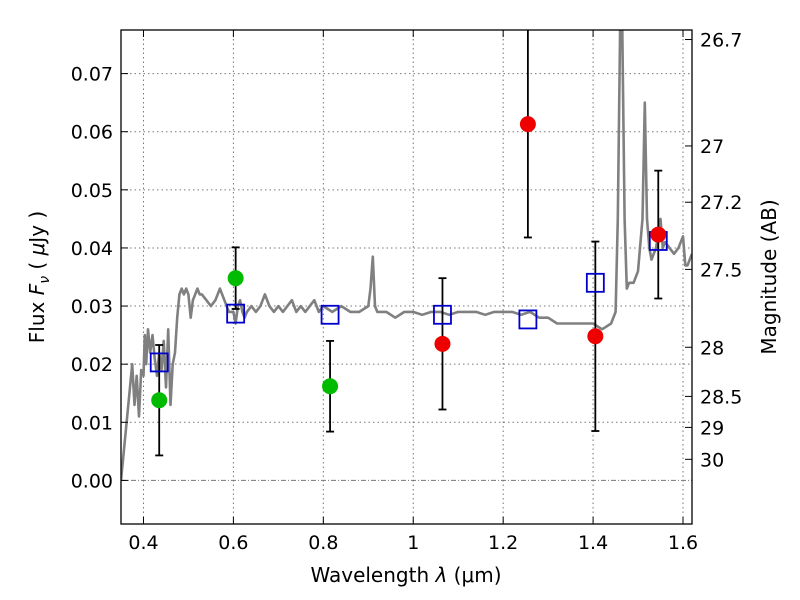 This screenshot has height=600, width=800. I want to click on y2-axis-label: Magnitude (AB), so click(769, 276).